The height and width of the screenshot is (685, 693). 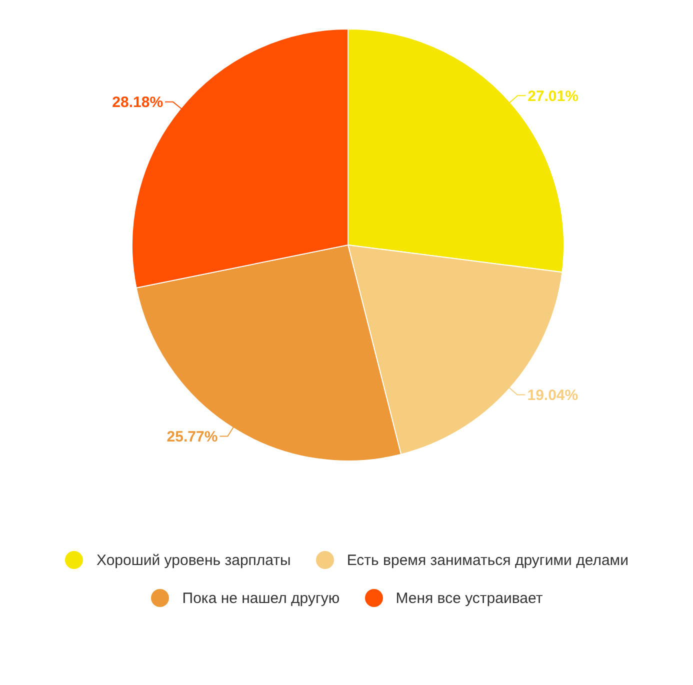 I want to click on legend-label: Меня все устраивает, so click(x=469, y=598).